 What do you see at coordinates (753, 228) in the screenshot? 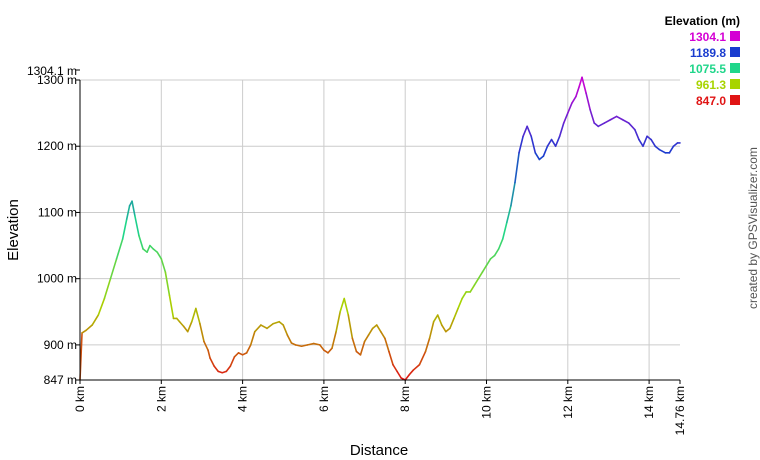
I see `credit-text: created by GPSVisualizer.com` at bounding box center [753, 228].